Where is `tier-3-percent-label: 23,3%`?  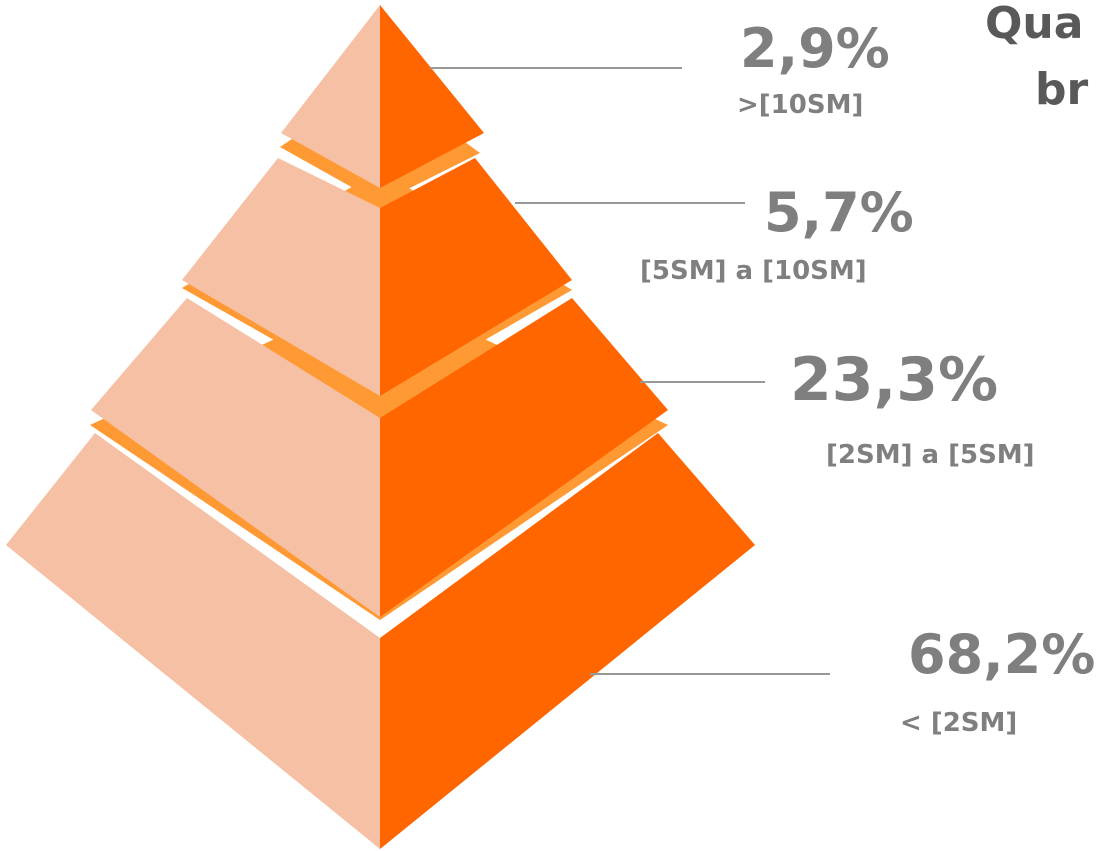 tier-3-percent-label: 23,3% is located at coordinates (894, 380).